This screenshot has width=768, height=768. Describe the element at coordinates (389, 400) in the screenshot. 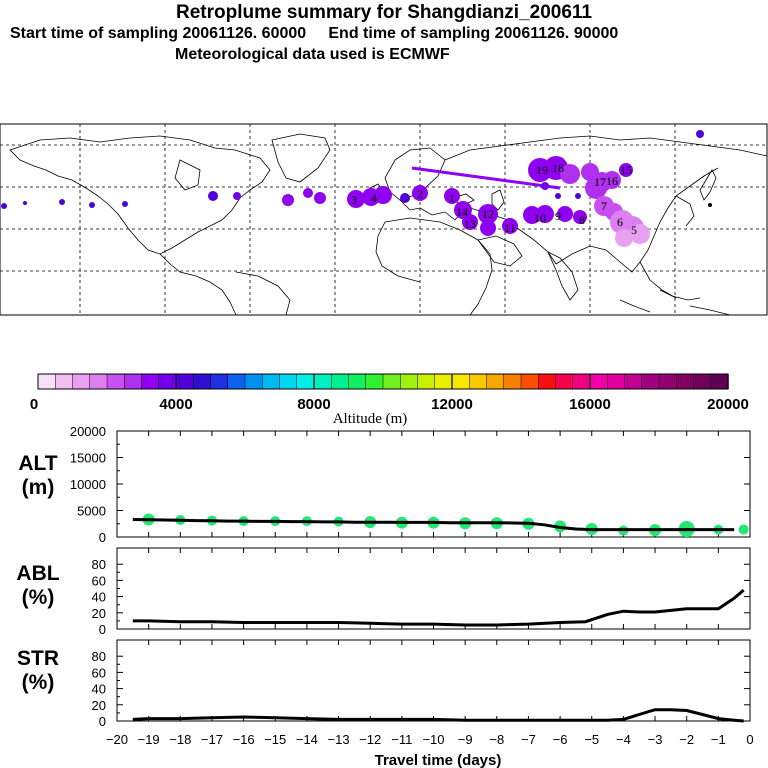

I see `altitude-colorbar: 0 4000 8000 12000 16000 20000 Altitude (m)` at that location.